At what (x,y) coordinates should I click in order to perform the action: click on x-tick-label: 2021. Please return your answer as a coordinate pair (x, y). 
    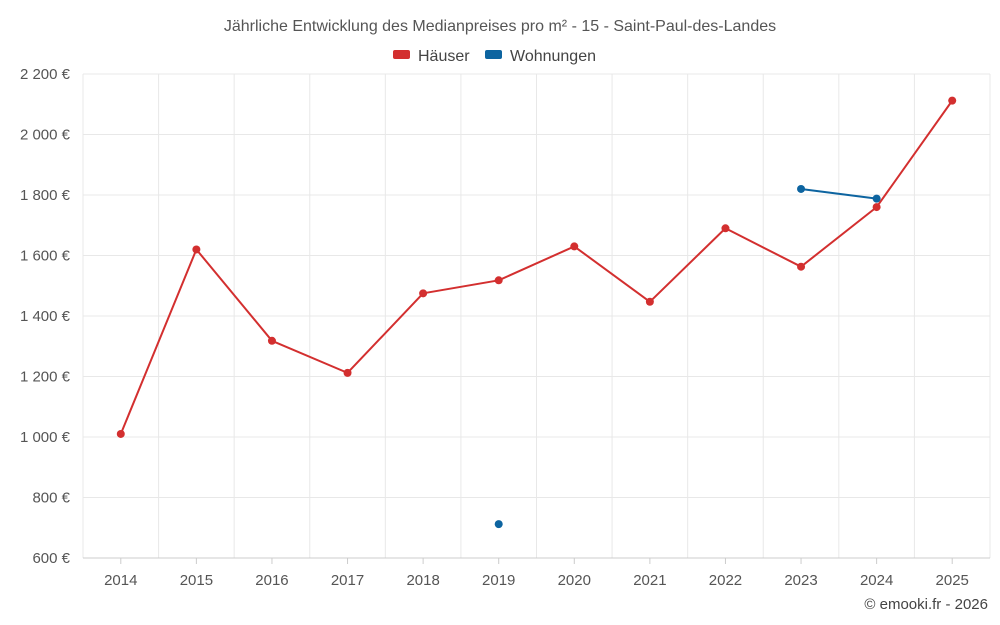
    Looking at the image, I should click on (649, 580).